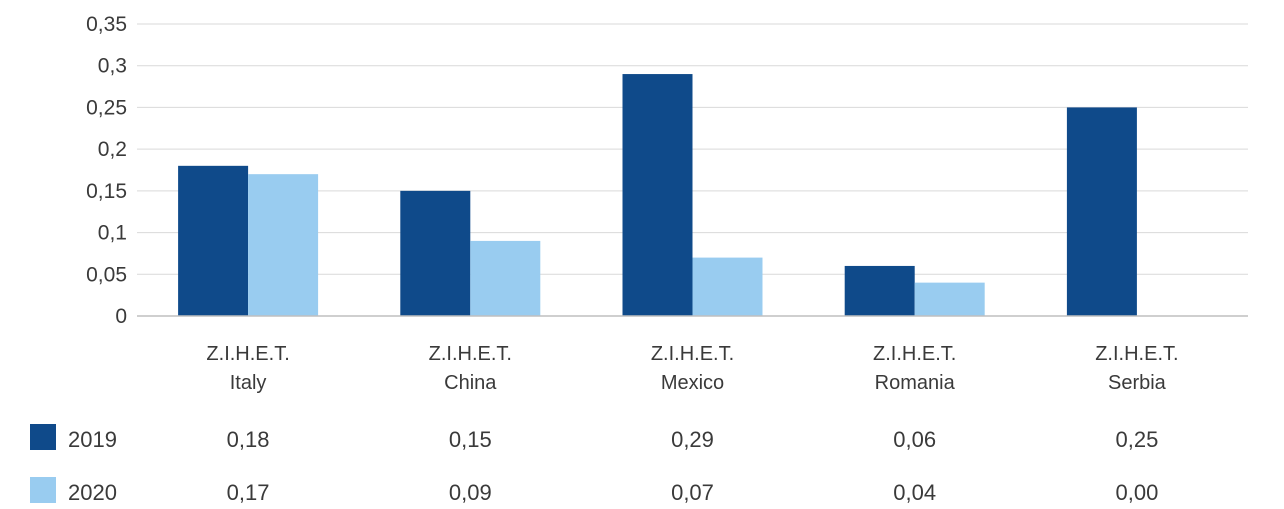  Describe the element at coordinates (914, 492) in the screenshot. I see `table-value: 0,04` at that location.